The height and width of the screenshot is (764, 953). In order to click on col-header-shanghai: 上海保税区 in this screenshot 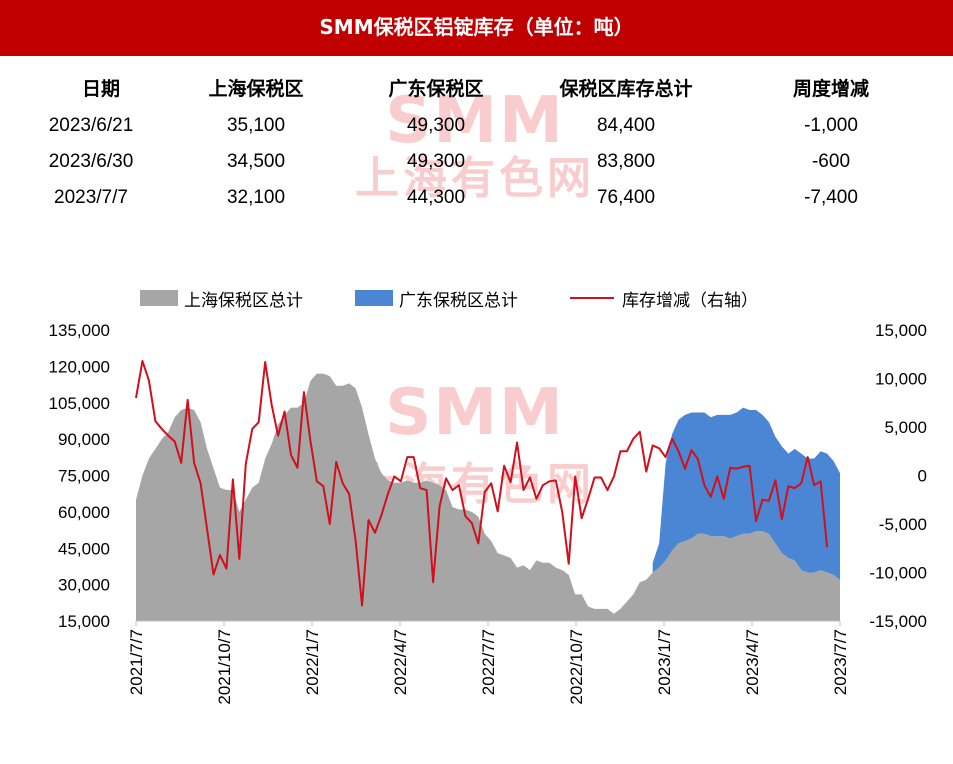, I will do `click(256, 88)`.